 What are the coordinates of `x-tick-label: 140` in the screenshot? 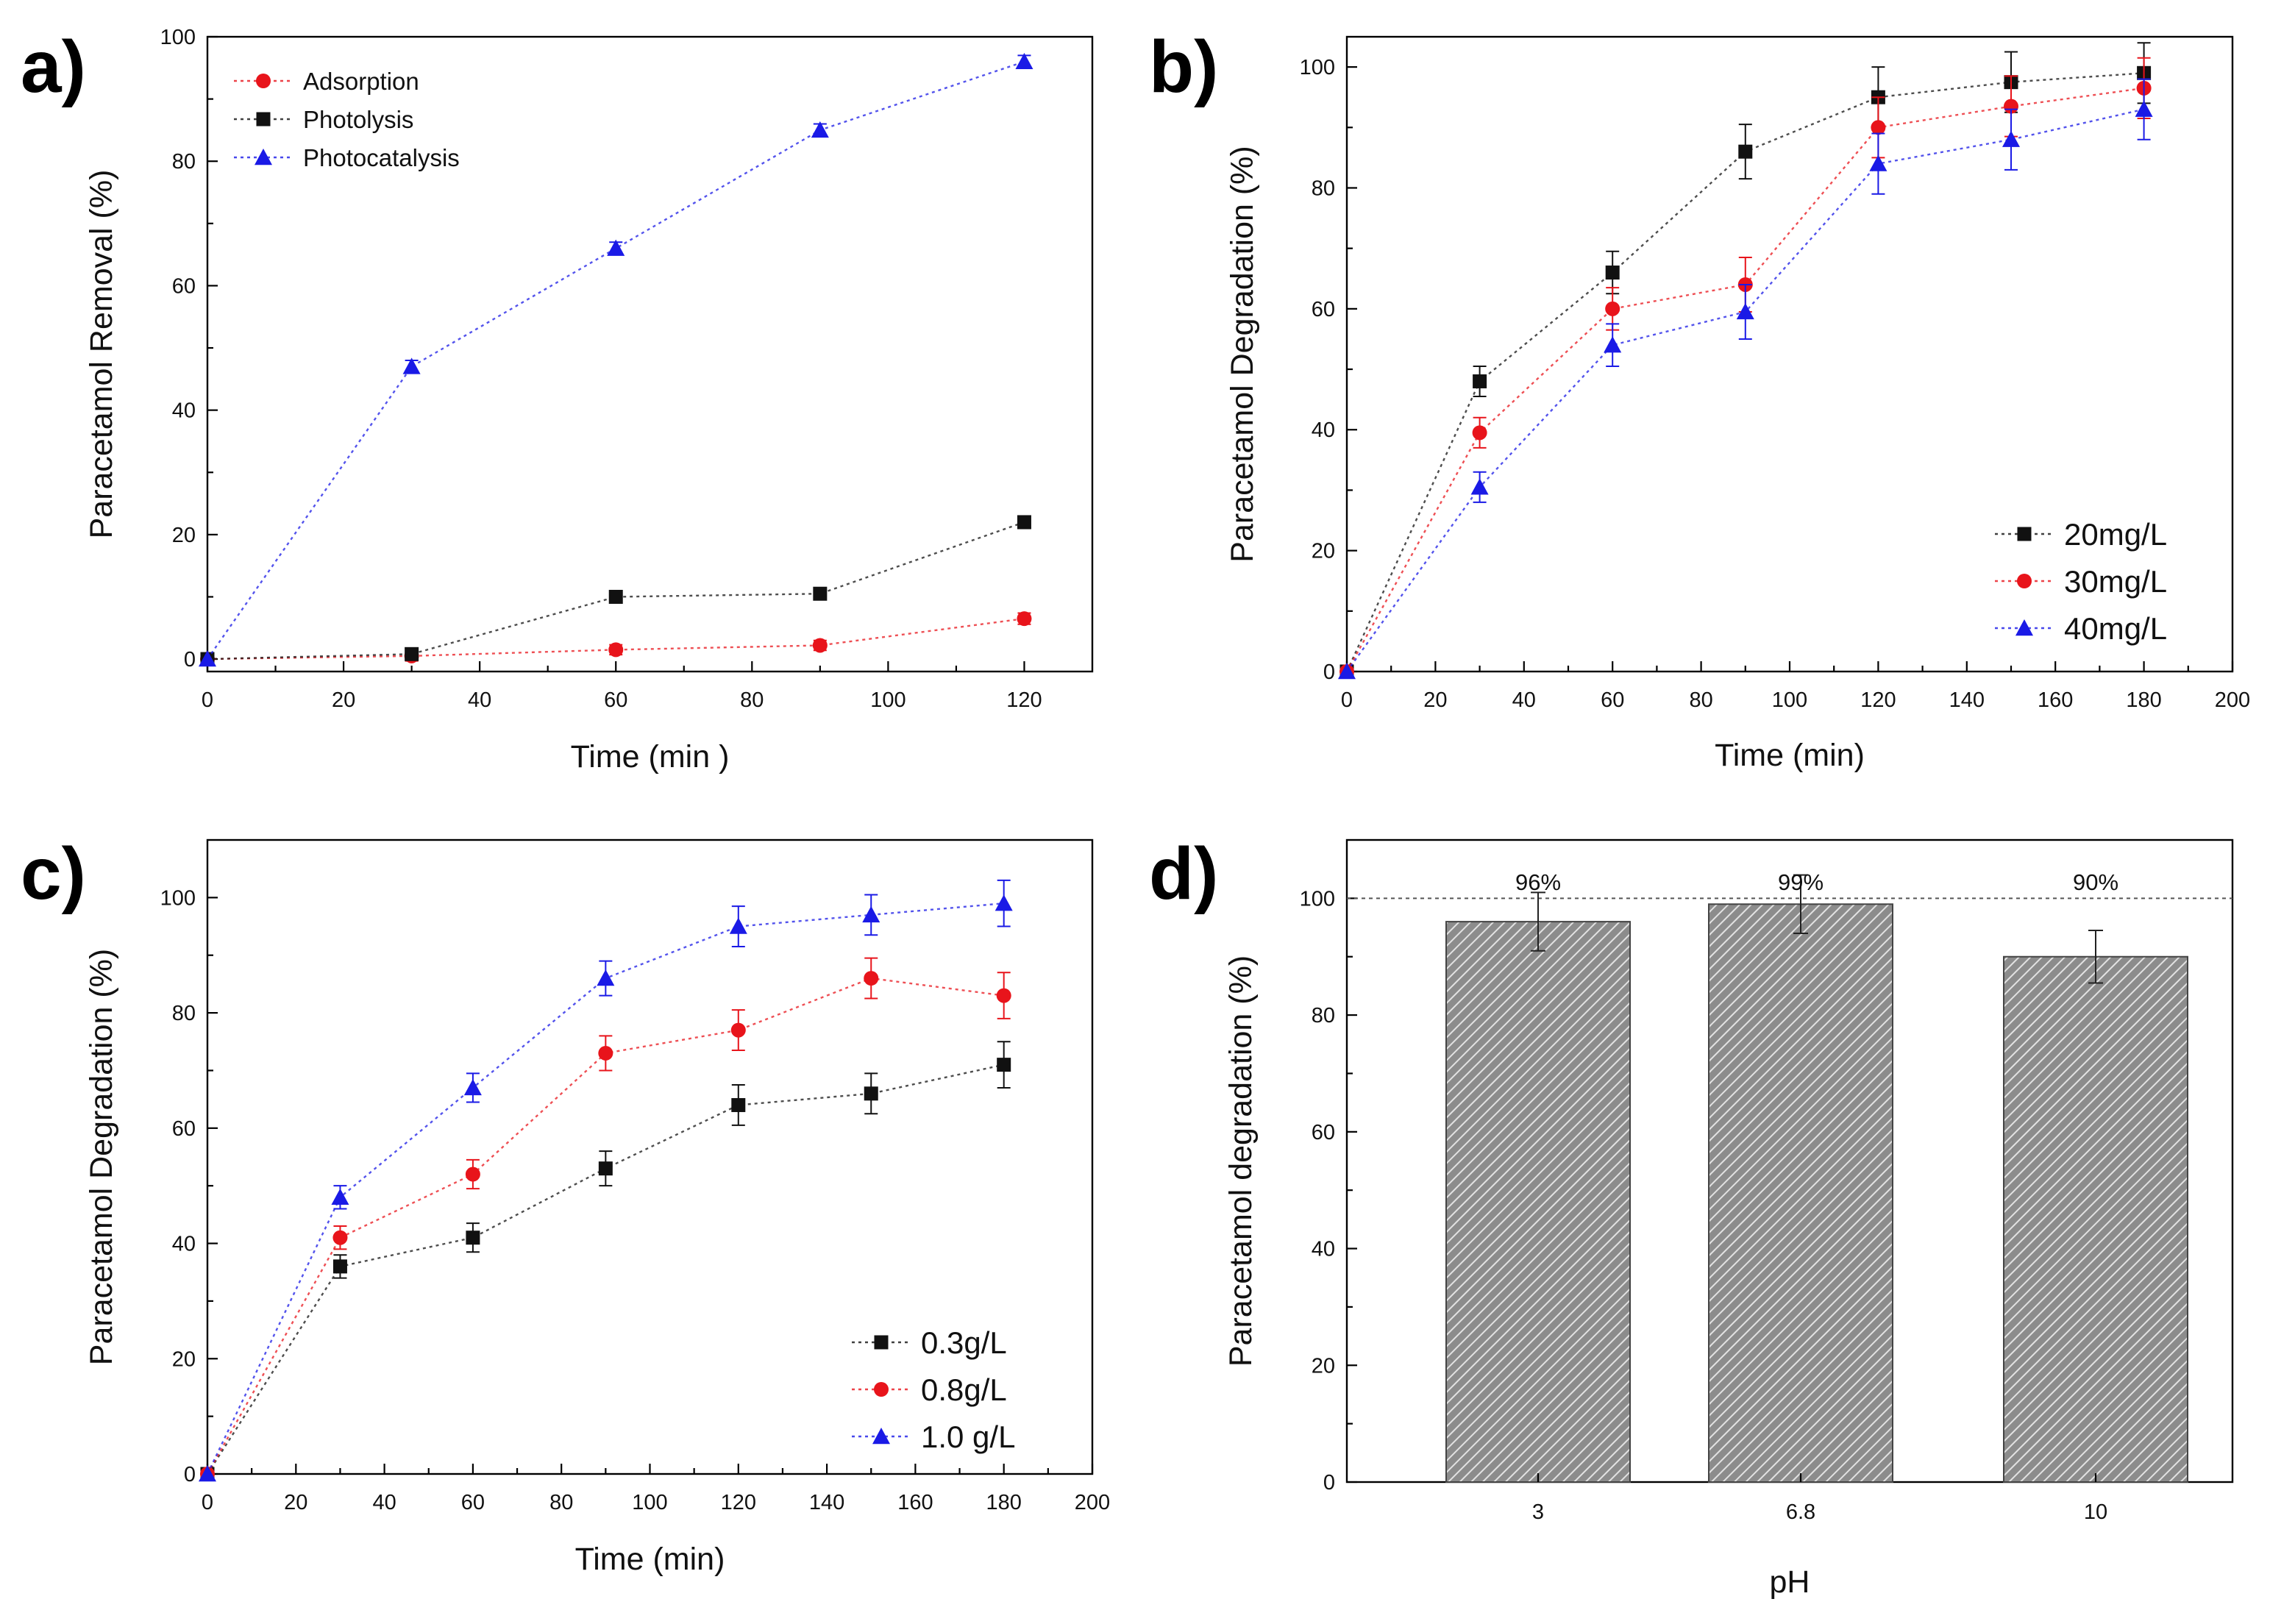 It's located at (826, 1502).